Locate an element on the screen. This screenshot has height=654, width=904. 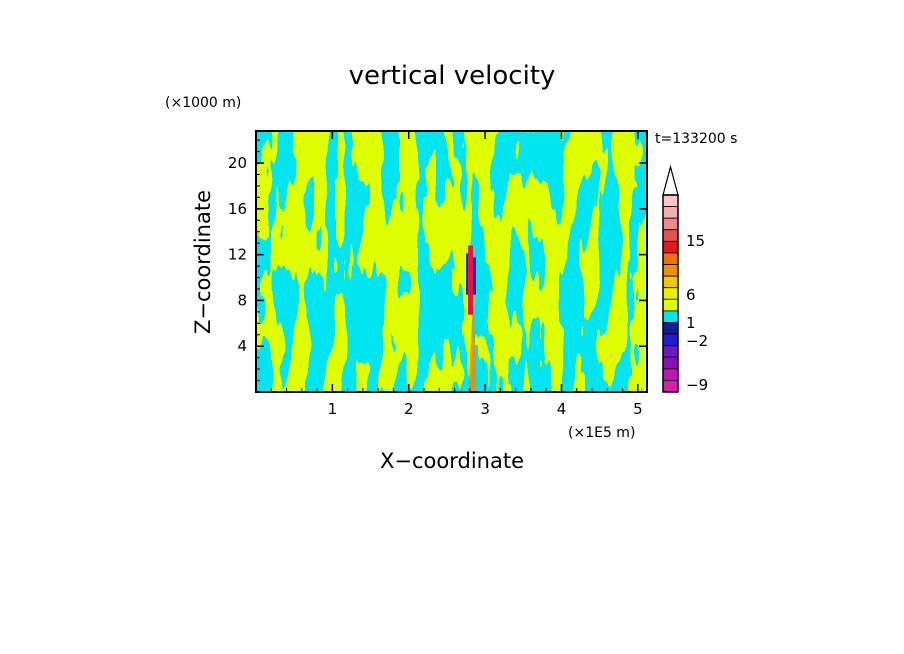
x-unit-label: (×1E5 m) is located at coordinates (601, 433).